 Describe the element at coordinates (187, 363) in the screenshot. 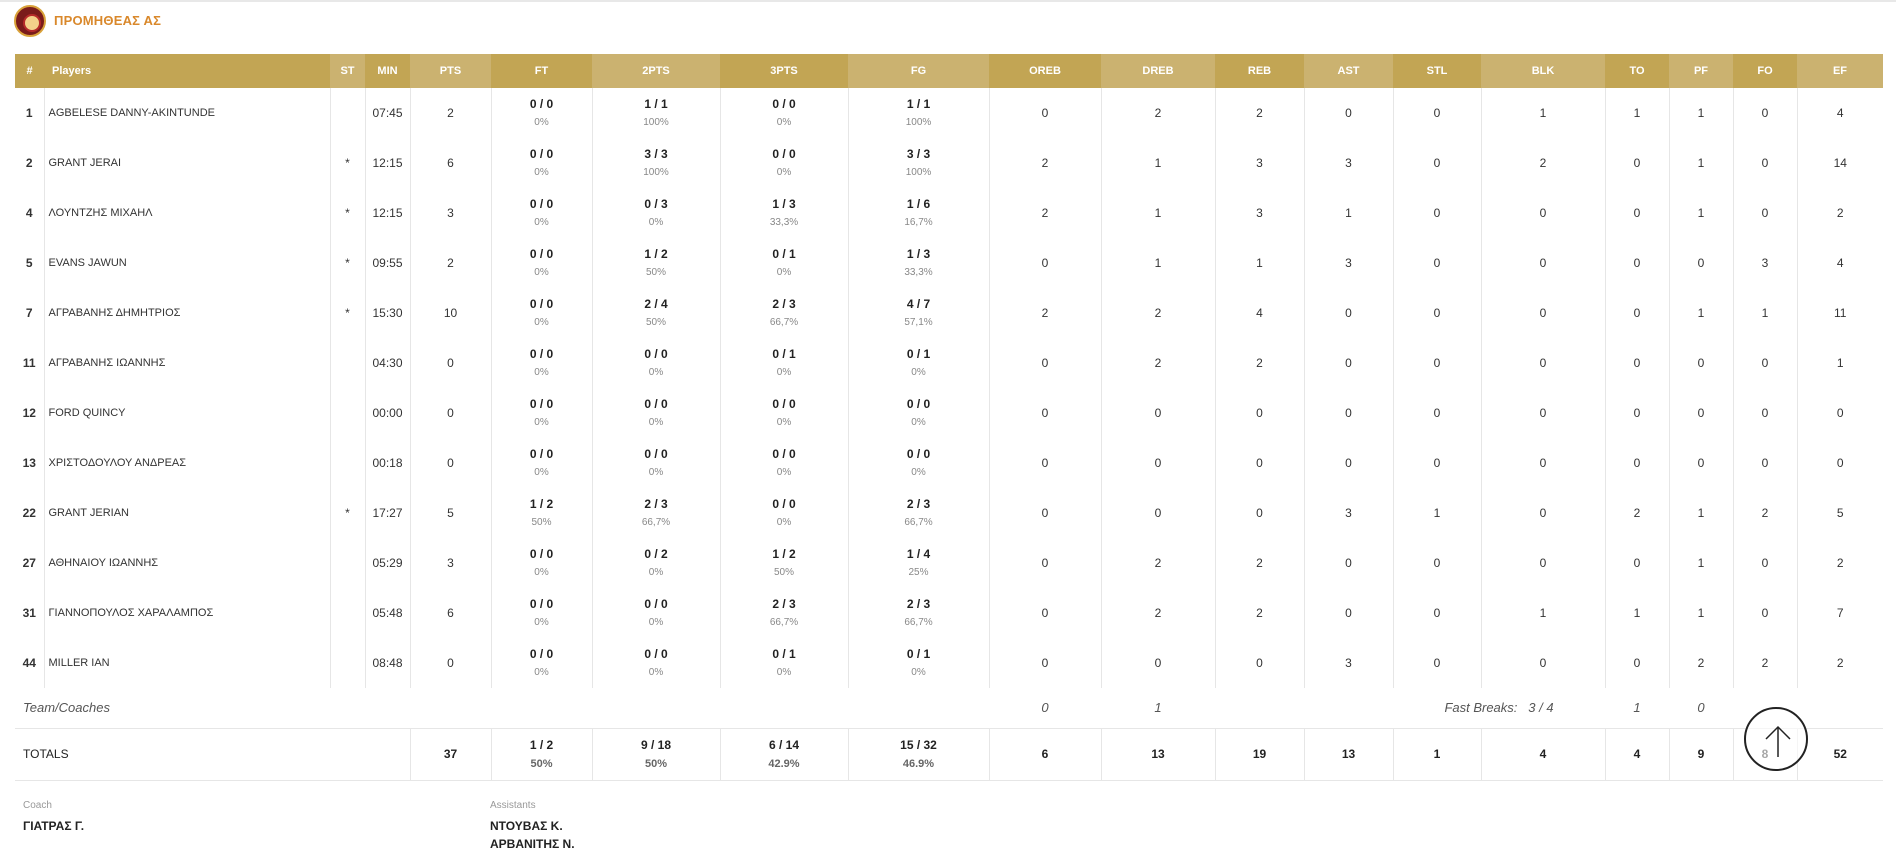

I see `player-name: ΑΓΡΑΒΑΝΗΣ ΙΩΑΝΝΗΣ` at that location.